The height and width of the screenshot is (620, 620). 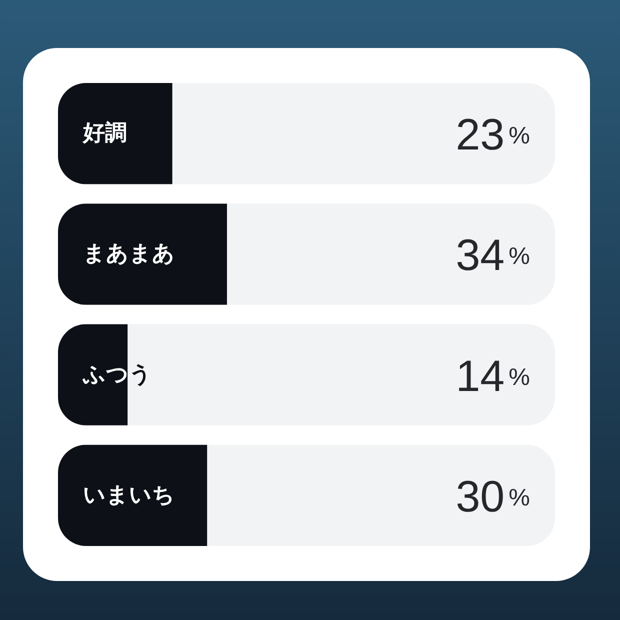 I want to click on data-label: 34%, so click(x=493, y=255).